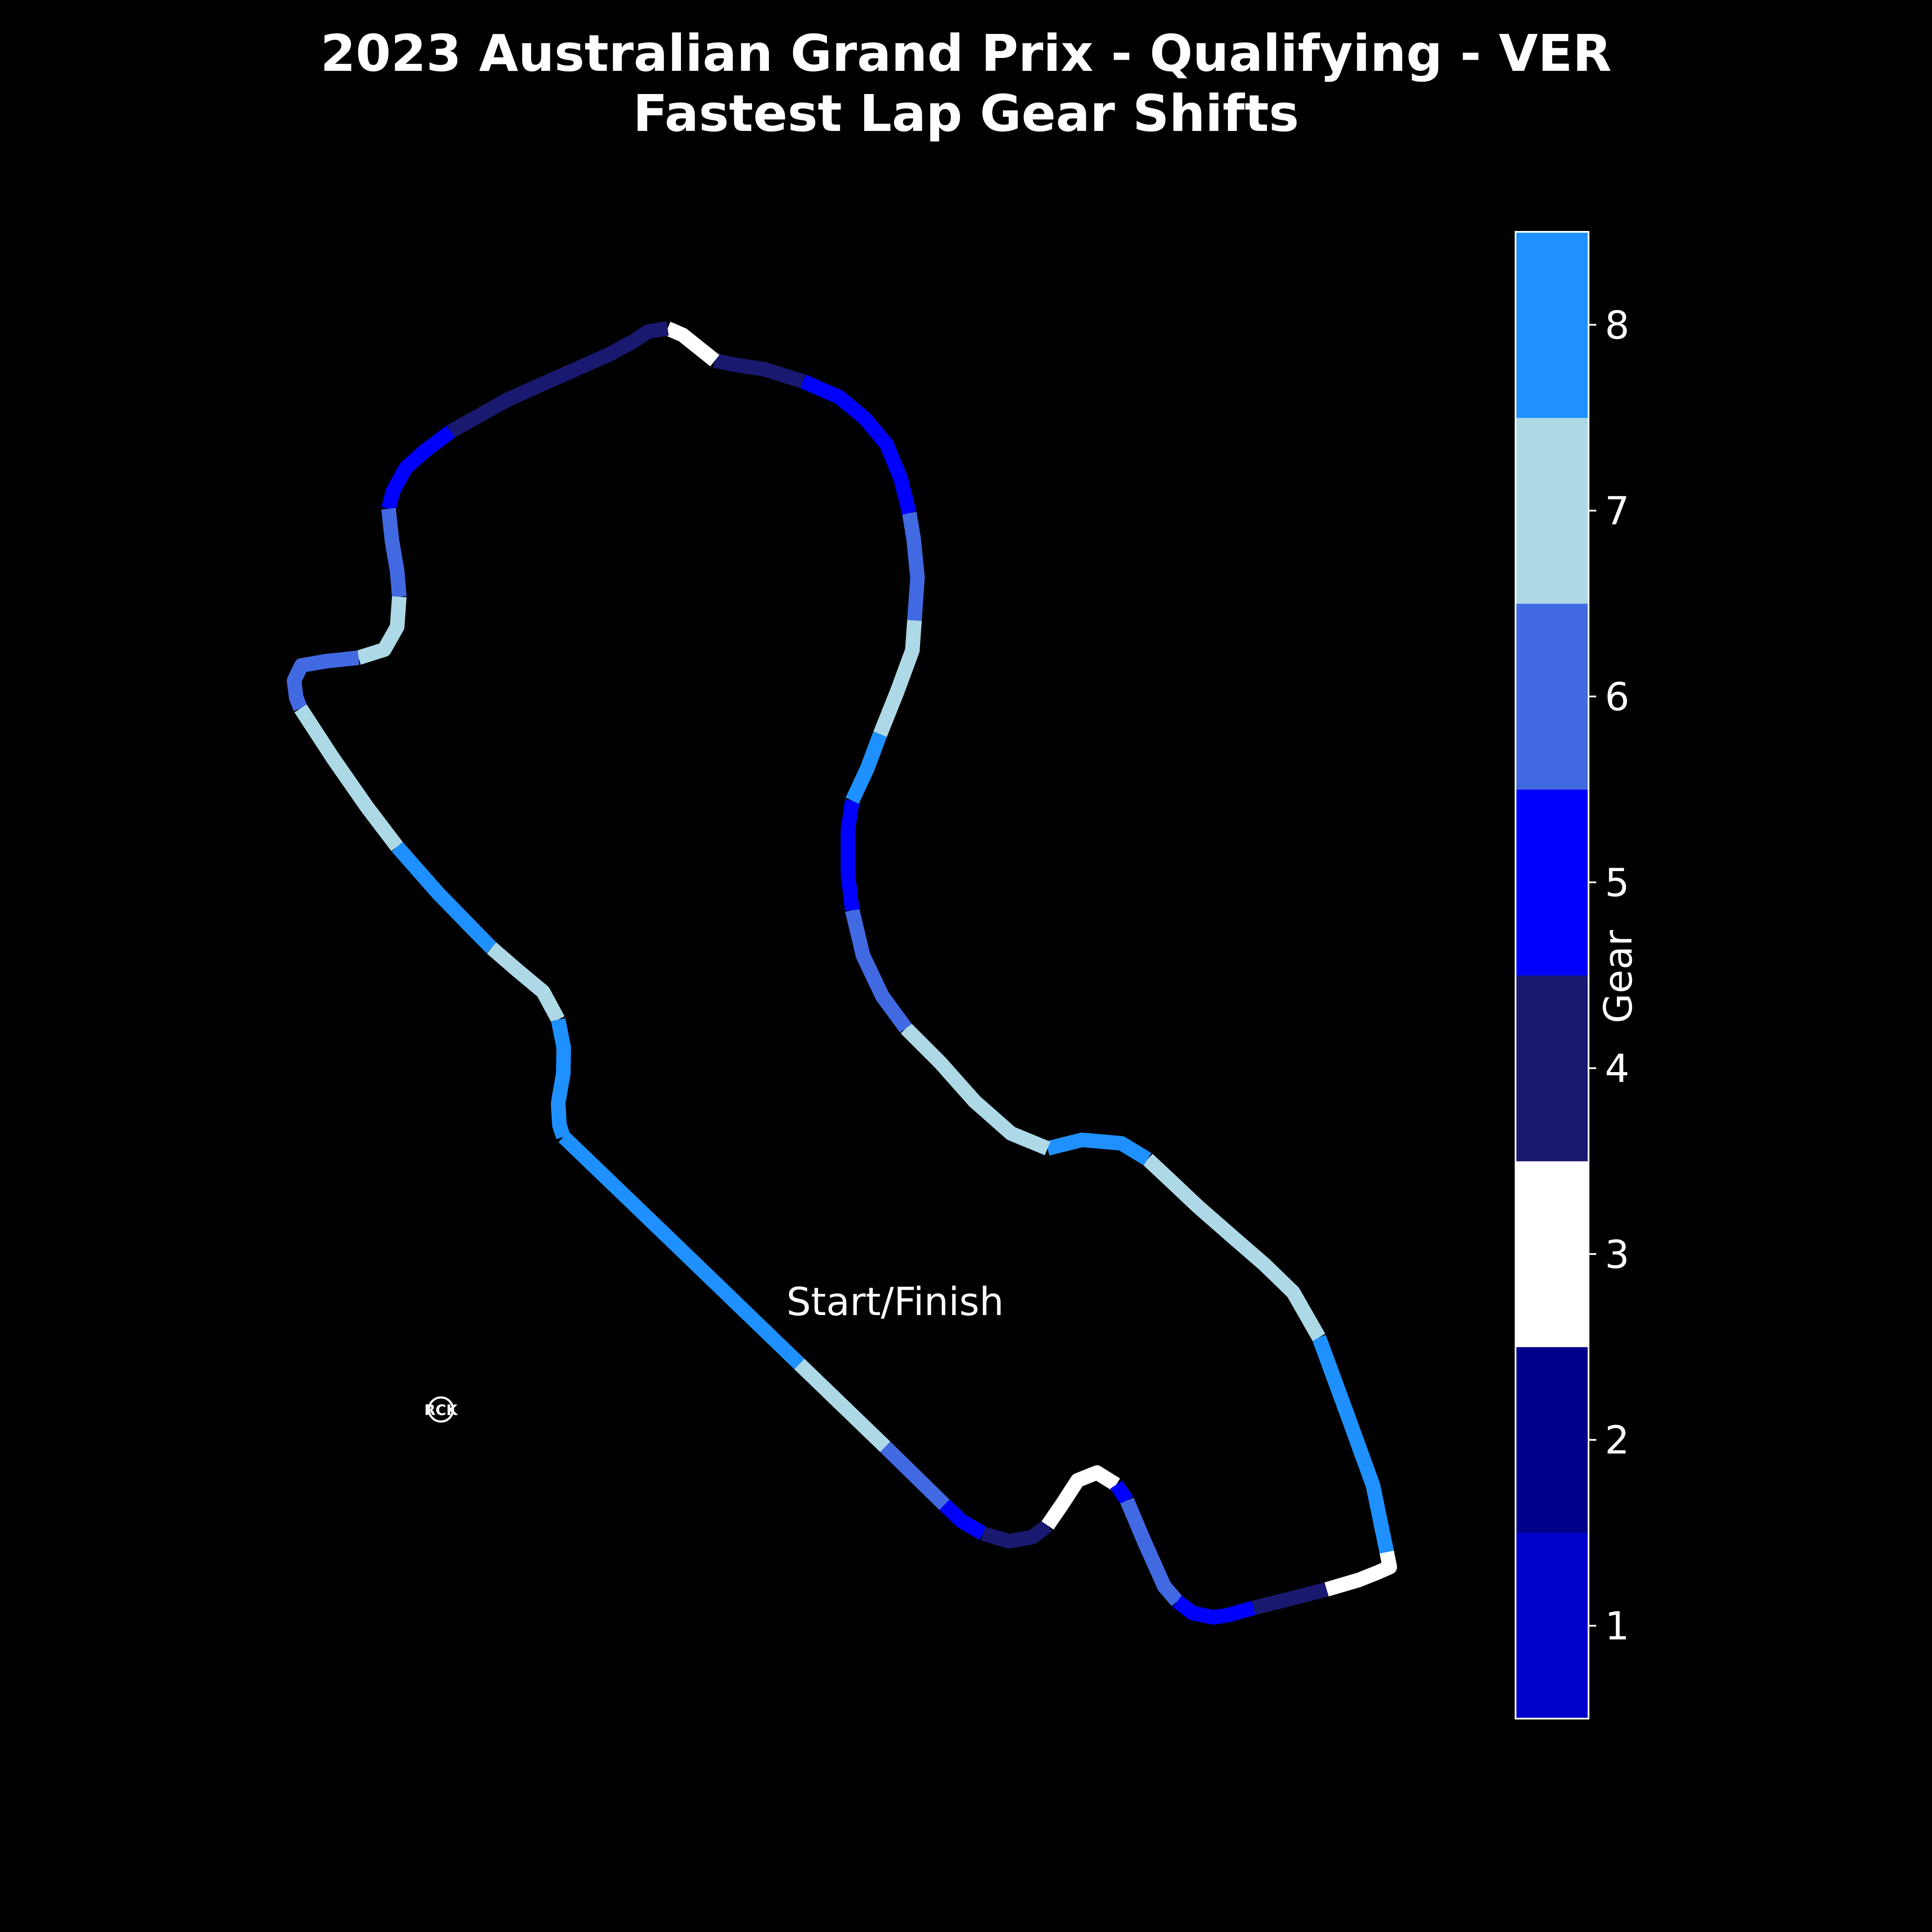 The image size is (1932, 1932). What do you see at coordinates (1617, 512) in the screenshot?
I see `colorbar-tick-label: 7` at bounding box center [1617, 512].